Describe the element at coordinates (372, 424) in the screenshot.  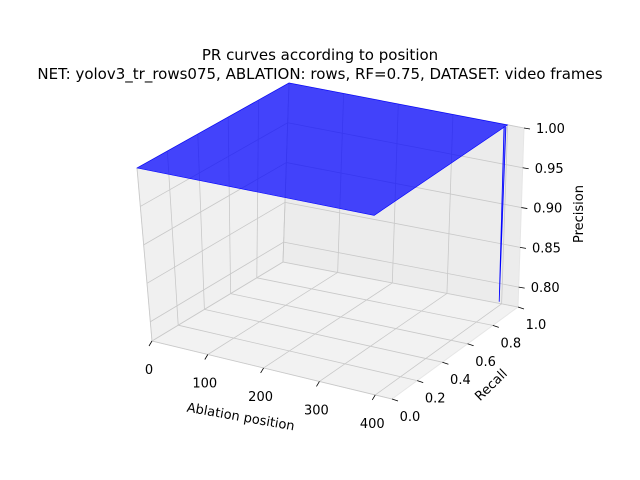
I see `x-tick-label: 400` at that location.